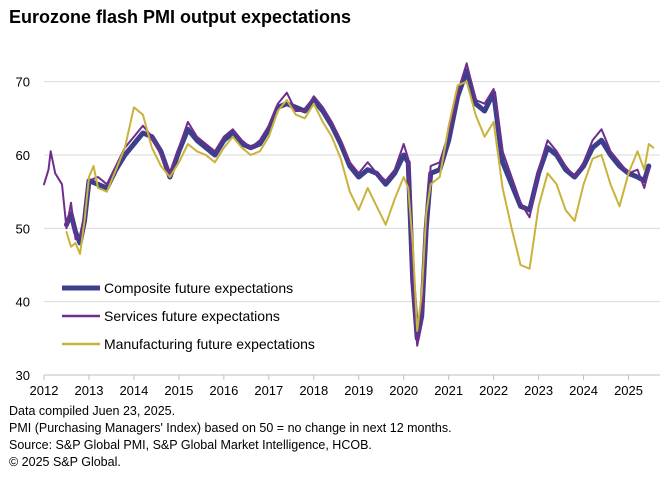  I want to click on x-tick-label-2023: 2023, so click(538, 390).